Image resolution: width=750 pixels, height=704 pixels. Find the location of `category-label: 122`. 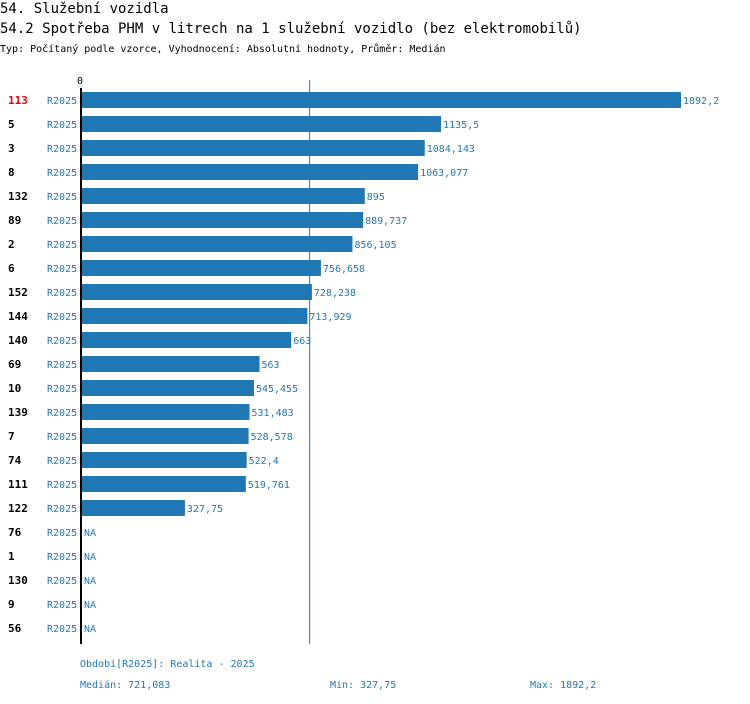

category-label: 122 is located at coordinates (18, 508).